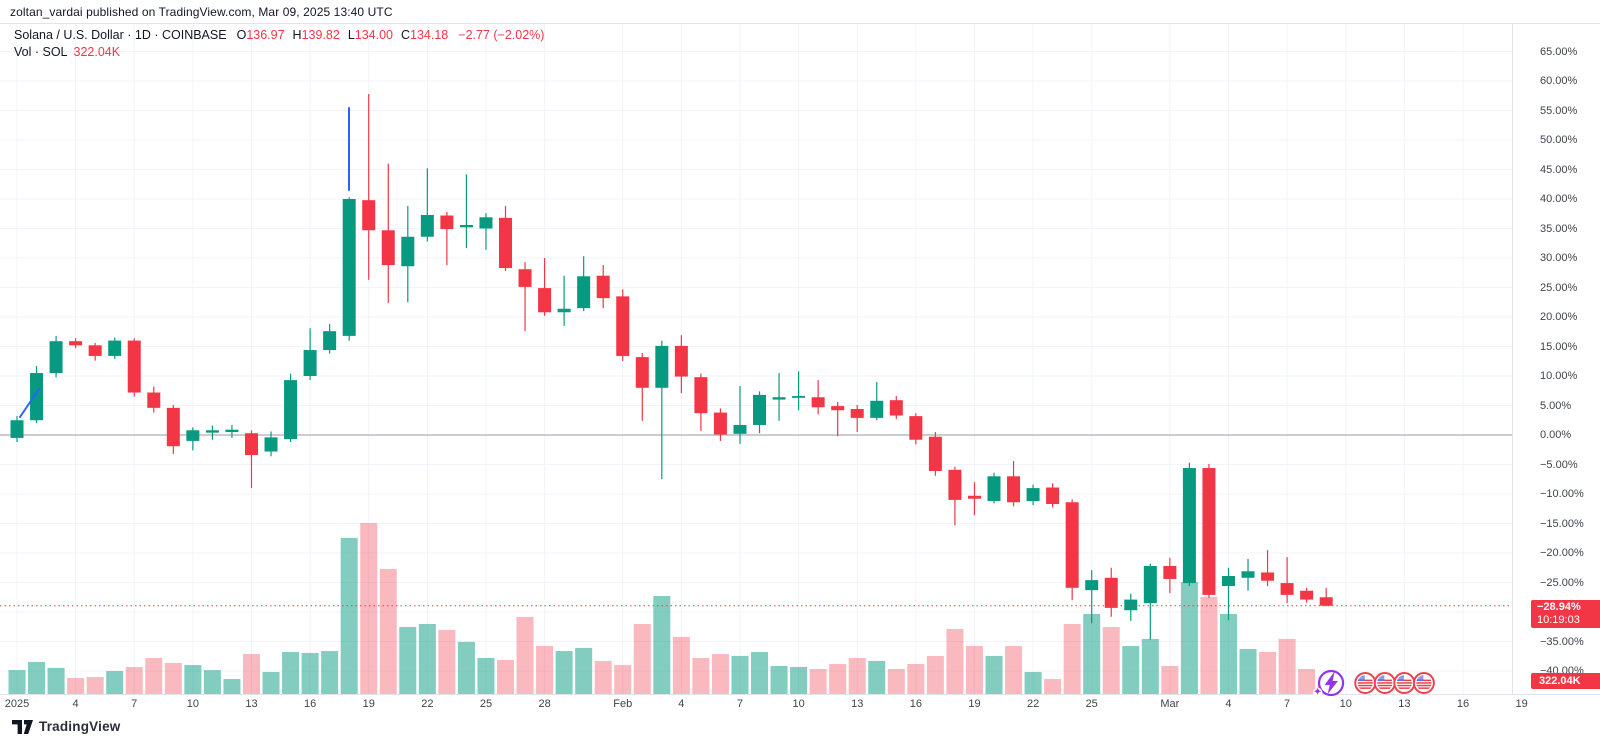 This screenshot has height=746, width=1600. What do you see at coordinates (1559, 258) in the screenshot?
I see `price-axis-tick: 30.00%` at bounding box center [1559, 258].